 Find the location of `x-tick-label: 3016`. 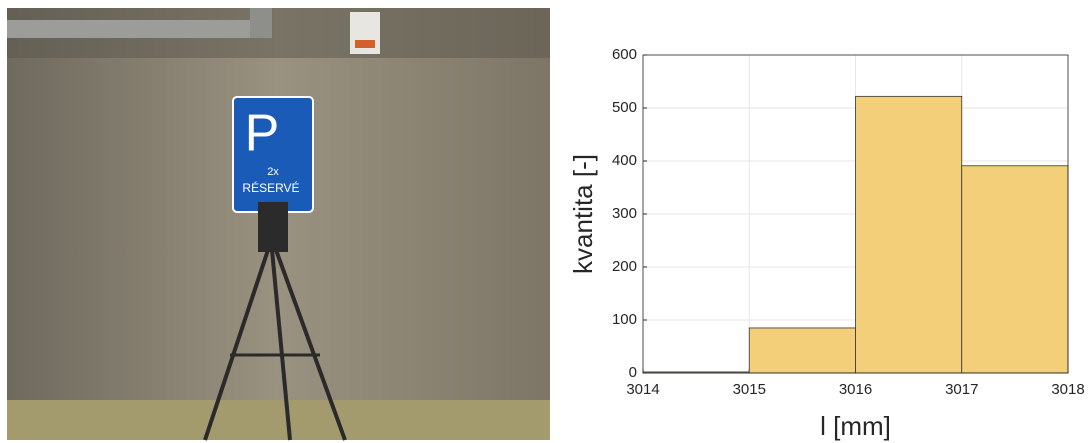

x-tick-label: 3016 is located at coordinates (855, 389).